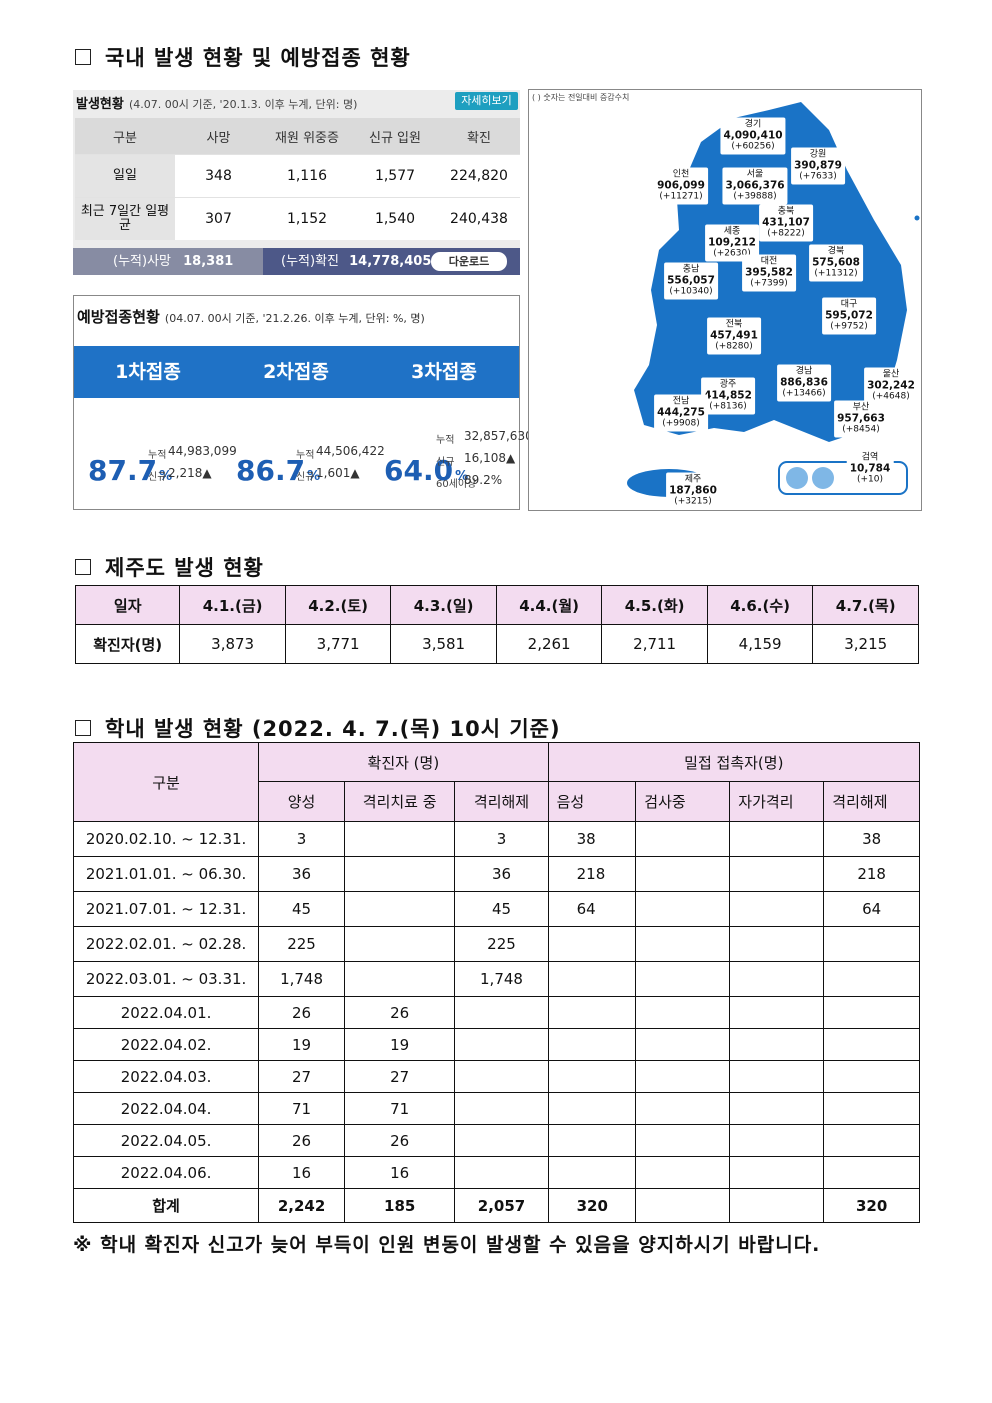  I want to click on region-name: 강원, so click(818, 154).